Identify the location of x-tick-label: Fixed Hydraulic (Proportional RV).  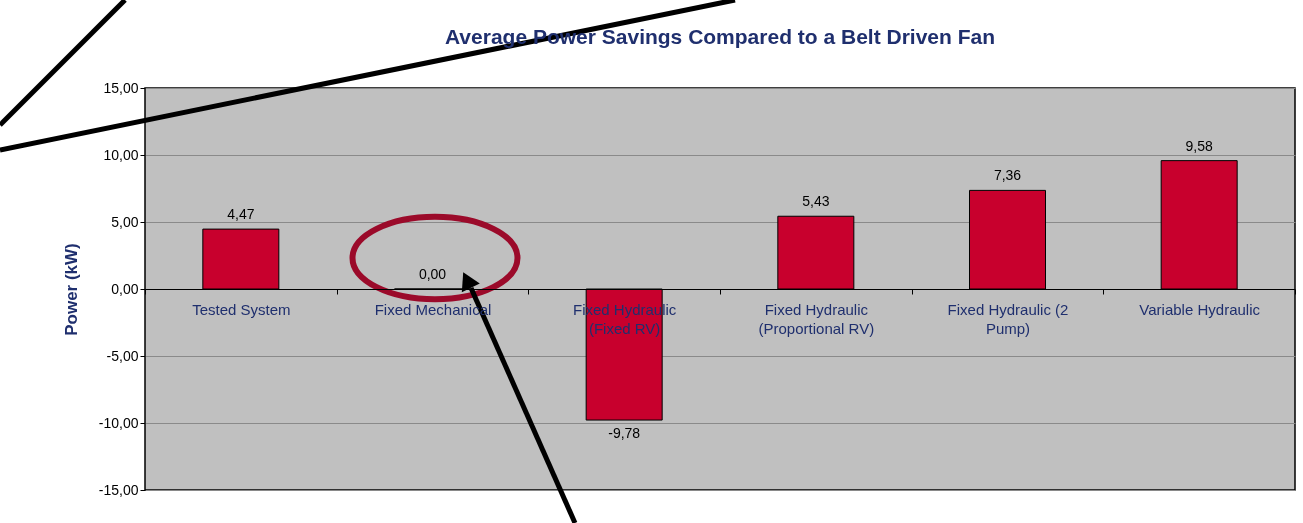
(816, 318).